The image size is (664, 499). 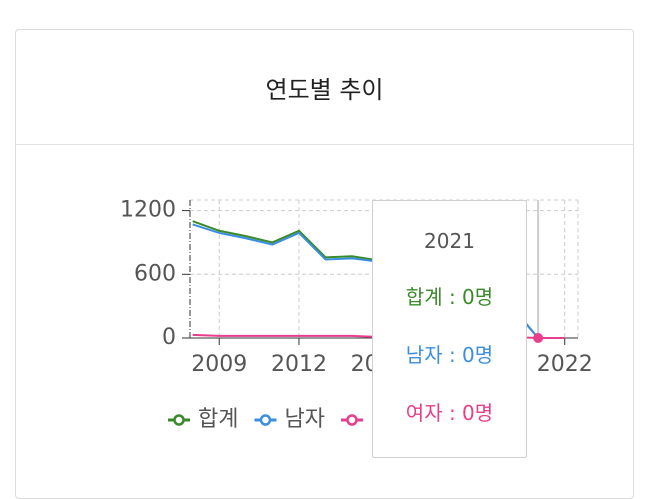 I want to click on y-tick-label: 0, so click(x=169, y=337).